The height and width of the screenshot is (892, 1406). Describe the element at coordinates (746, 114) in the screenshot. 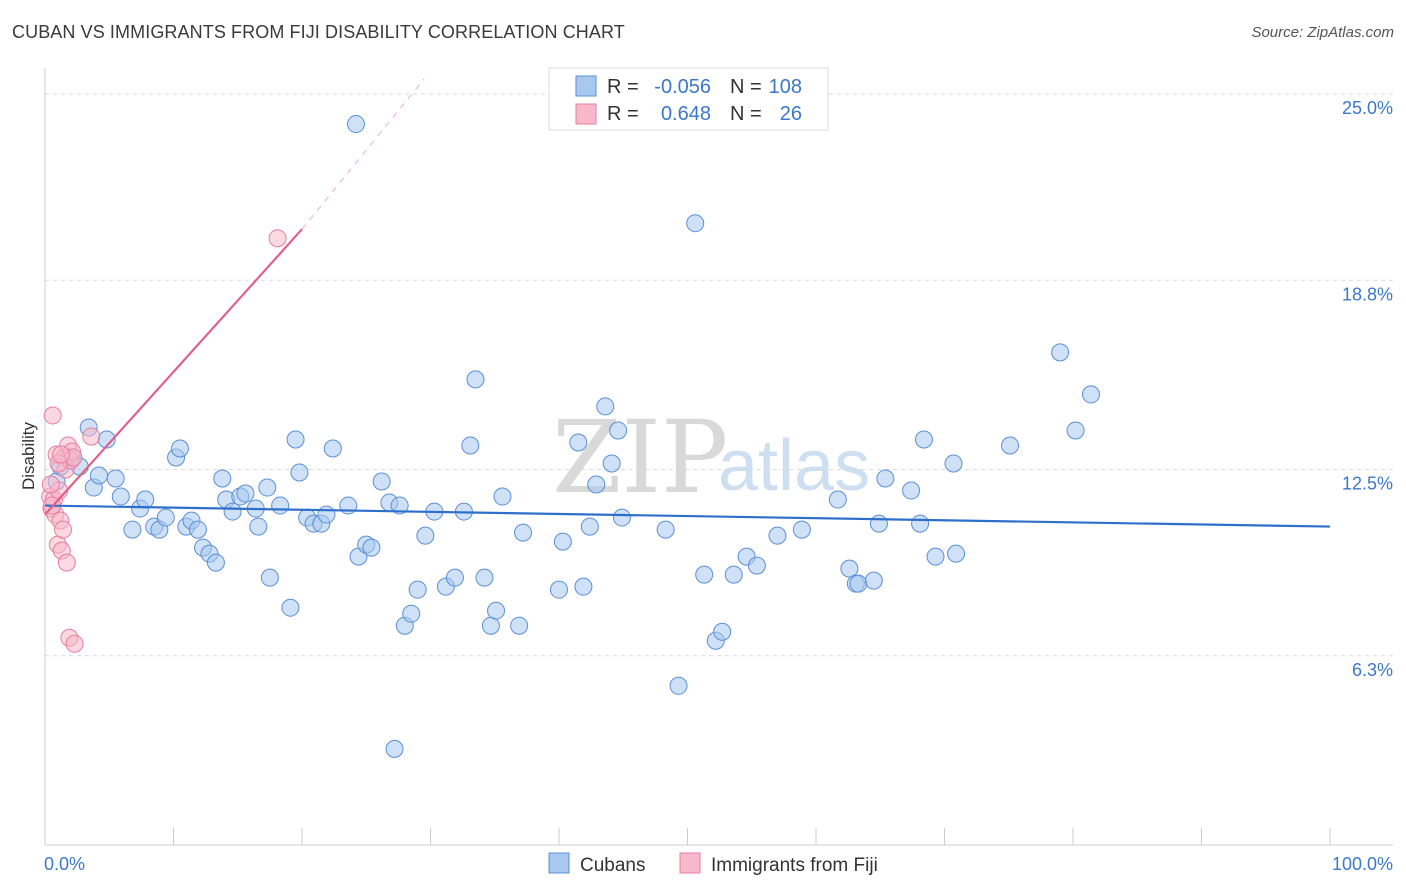

I see `legend-n-label-fiji: N =` at that location.